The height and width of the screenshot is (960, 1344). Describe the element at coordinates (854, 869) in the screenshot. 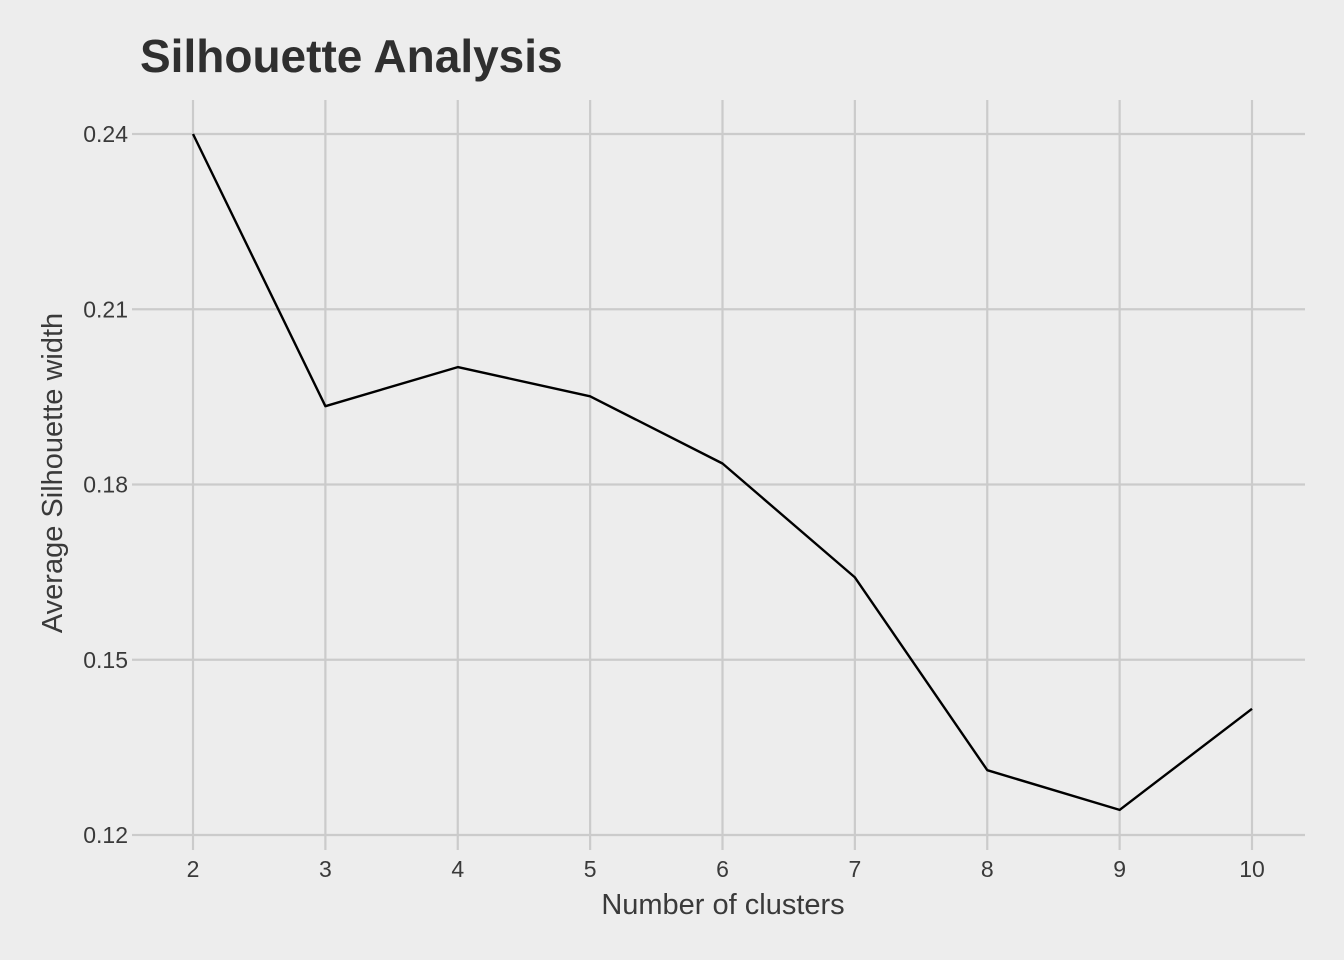

I see `x-tick-label: 7` at that location.